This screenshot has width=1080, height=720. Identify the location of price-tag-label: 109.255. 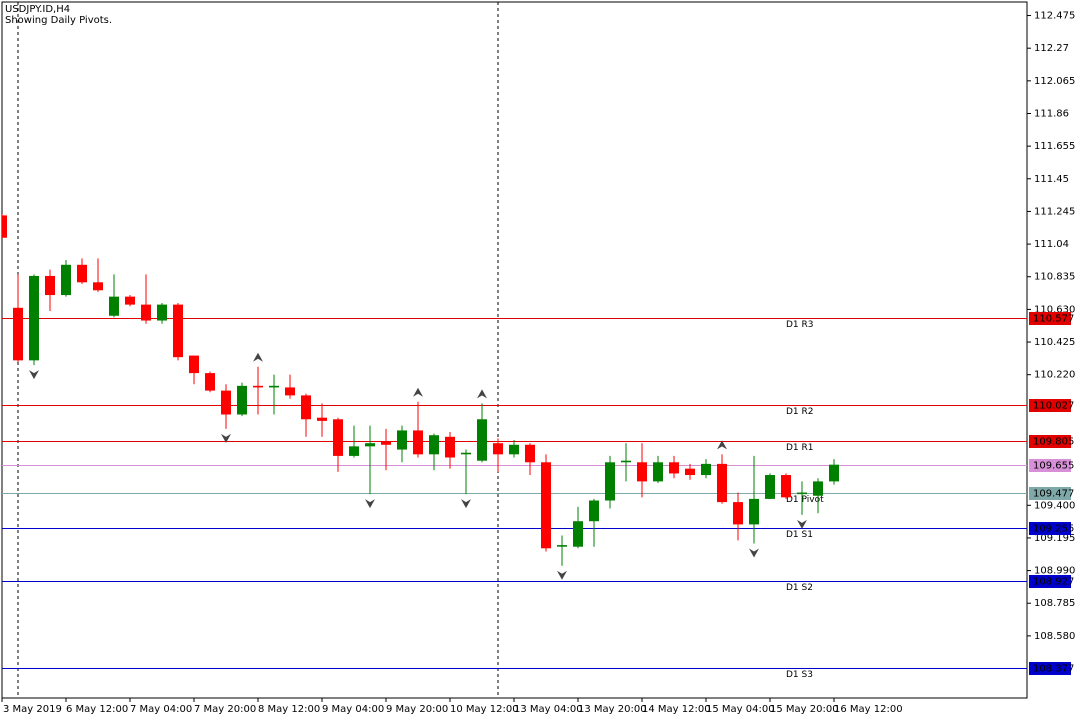
(1053, 529).